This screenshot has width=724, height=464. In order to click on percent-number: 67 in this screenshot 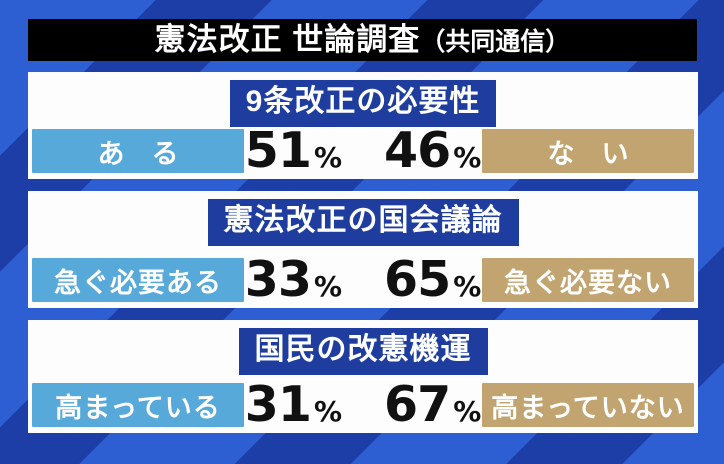, I will do `click(417, 404)`.